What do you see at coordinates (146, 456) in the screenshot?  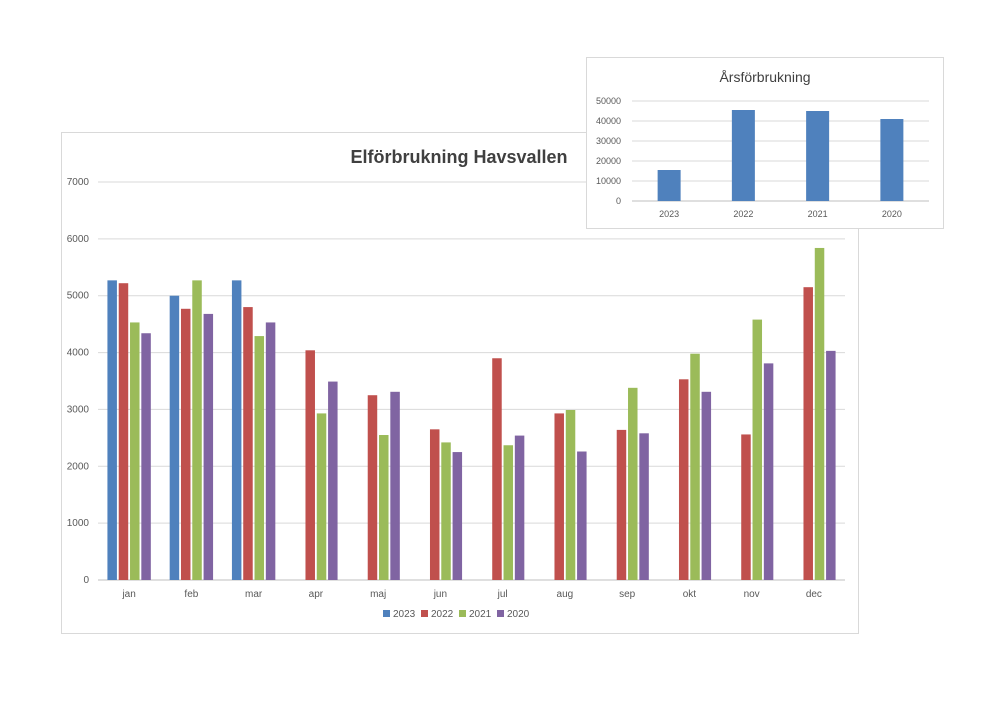 I see `bar-2020-jan` at bounding box center [146, 456].